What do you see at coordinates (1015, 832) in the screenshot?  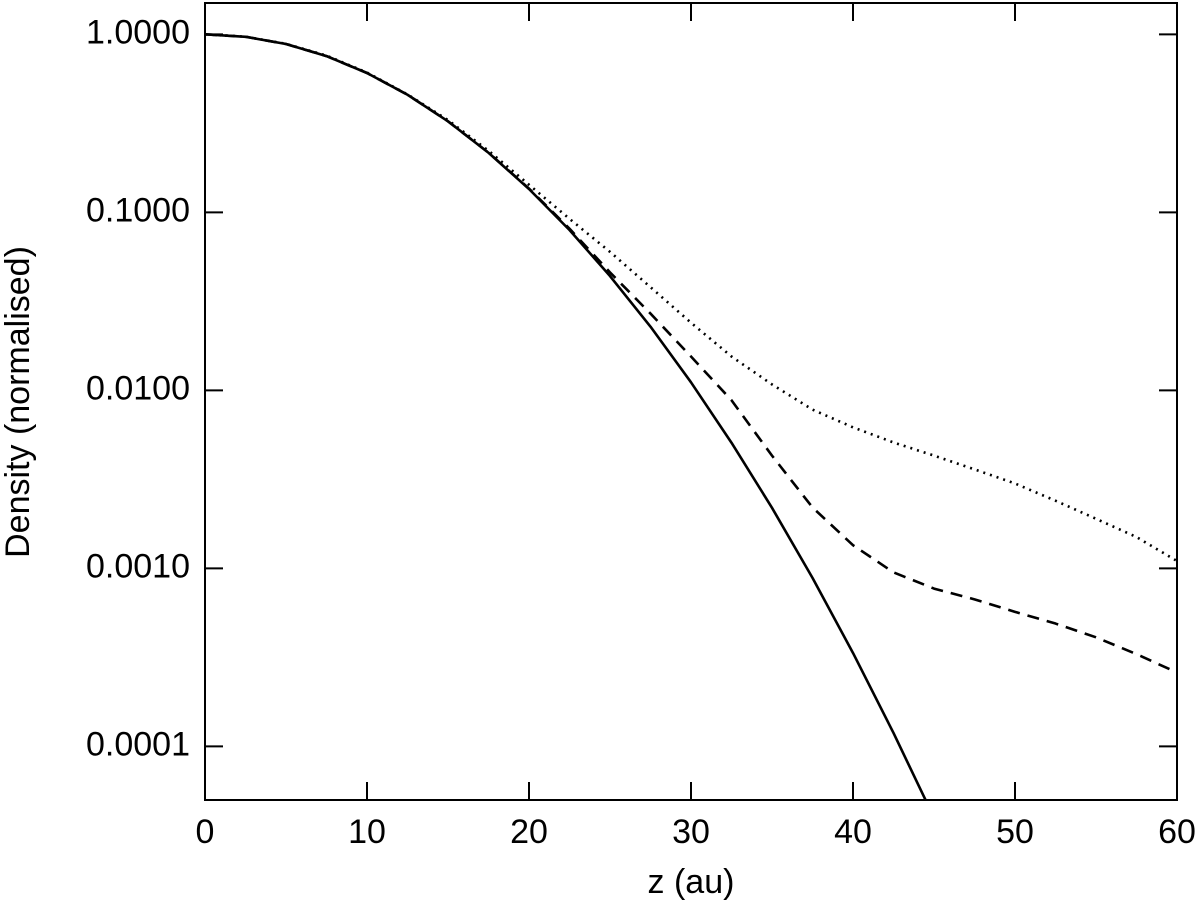 I see `x-tick-label: 50` at bounding box center [1015, 832].